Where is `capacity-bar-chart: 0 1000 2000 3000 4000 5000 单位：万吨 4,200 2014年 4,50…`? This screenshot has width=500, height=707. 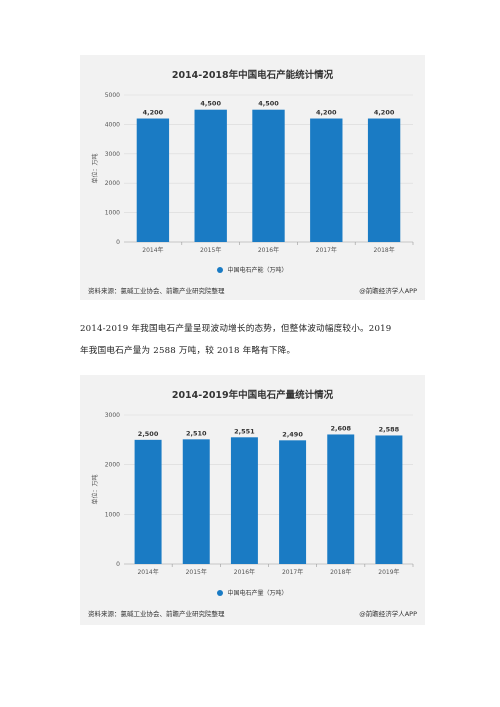
capacity-bar-chart: 0 1000 2000 3000 4000 5000 单位：万吨 4,200 2014年 4,50… is located at coordinates (252, 173).